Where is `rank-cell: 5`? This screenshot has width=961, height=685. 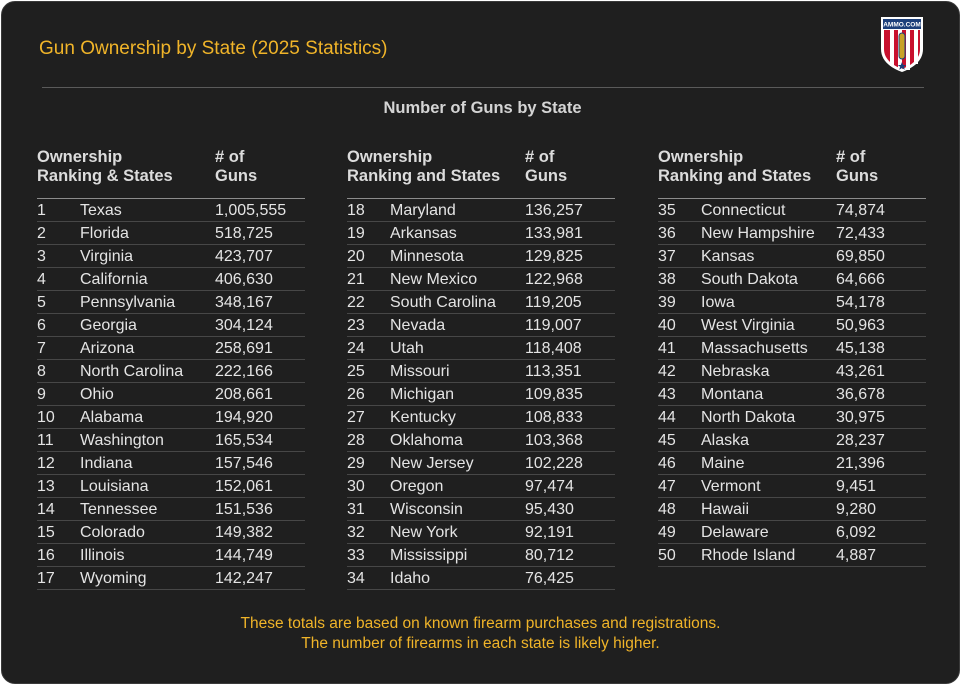 rank-cell: 5 is located at coordinates (41, 302).